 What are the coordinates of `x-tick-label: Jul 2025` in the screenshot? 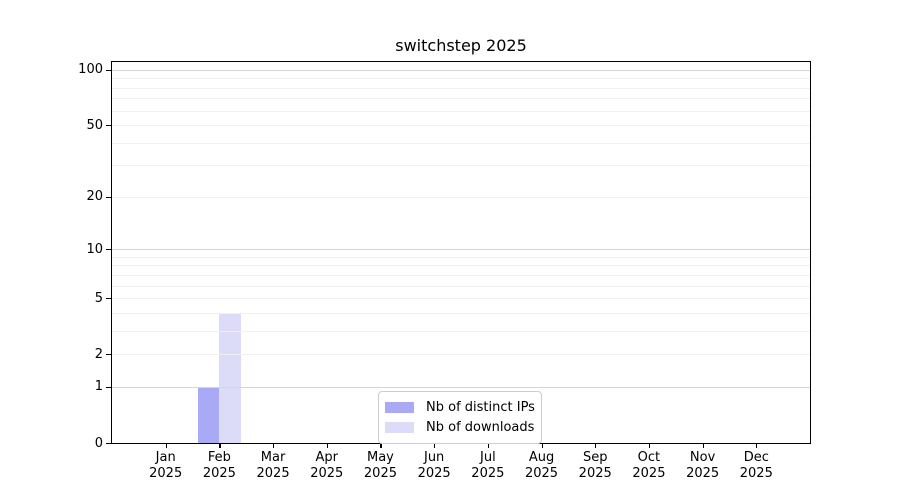 It's located at (488, 466).